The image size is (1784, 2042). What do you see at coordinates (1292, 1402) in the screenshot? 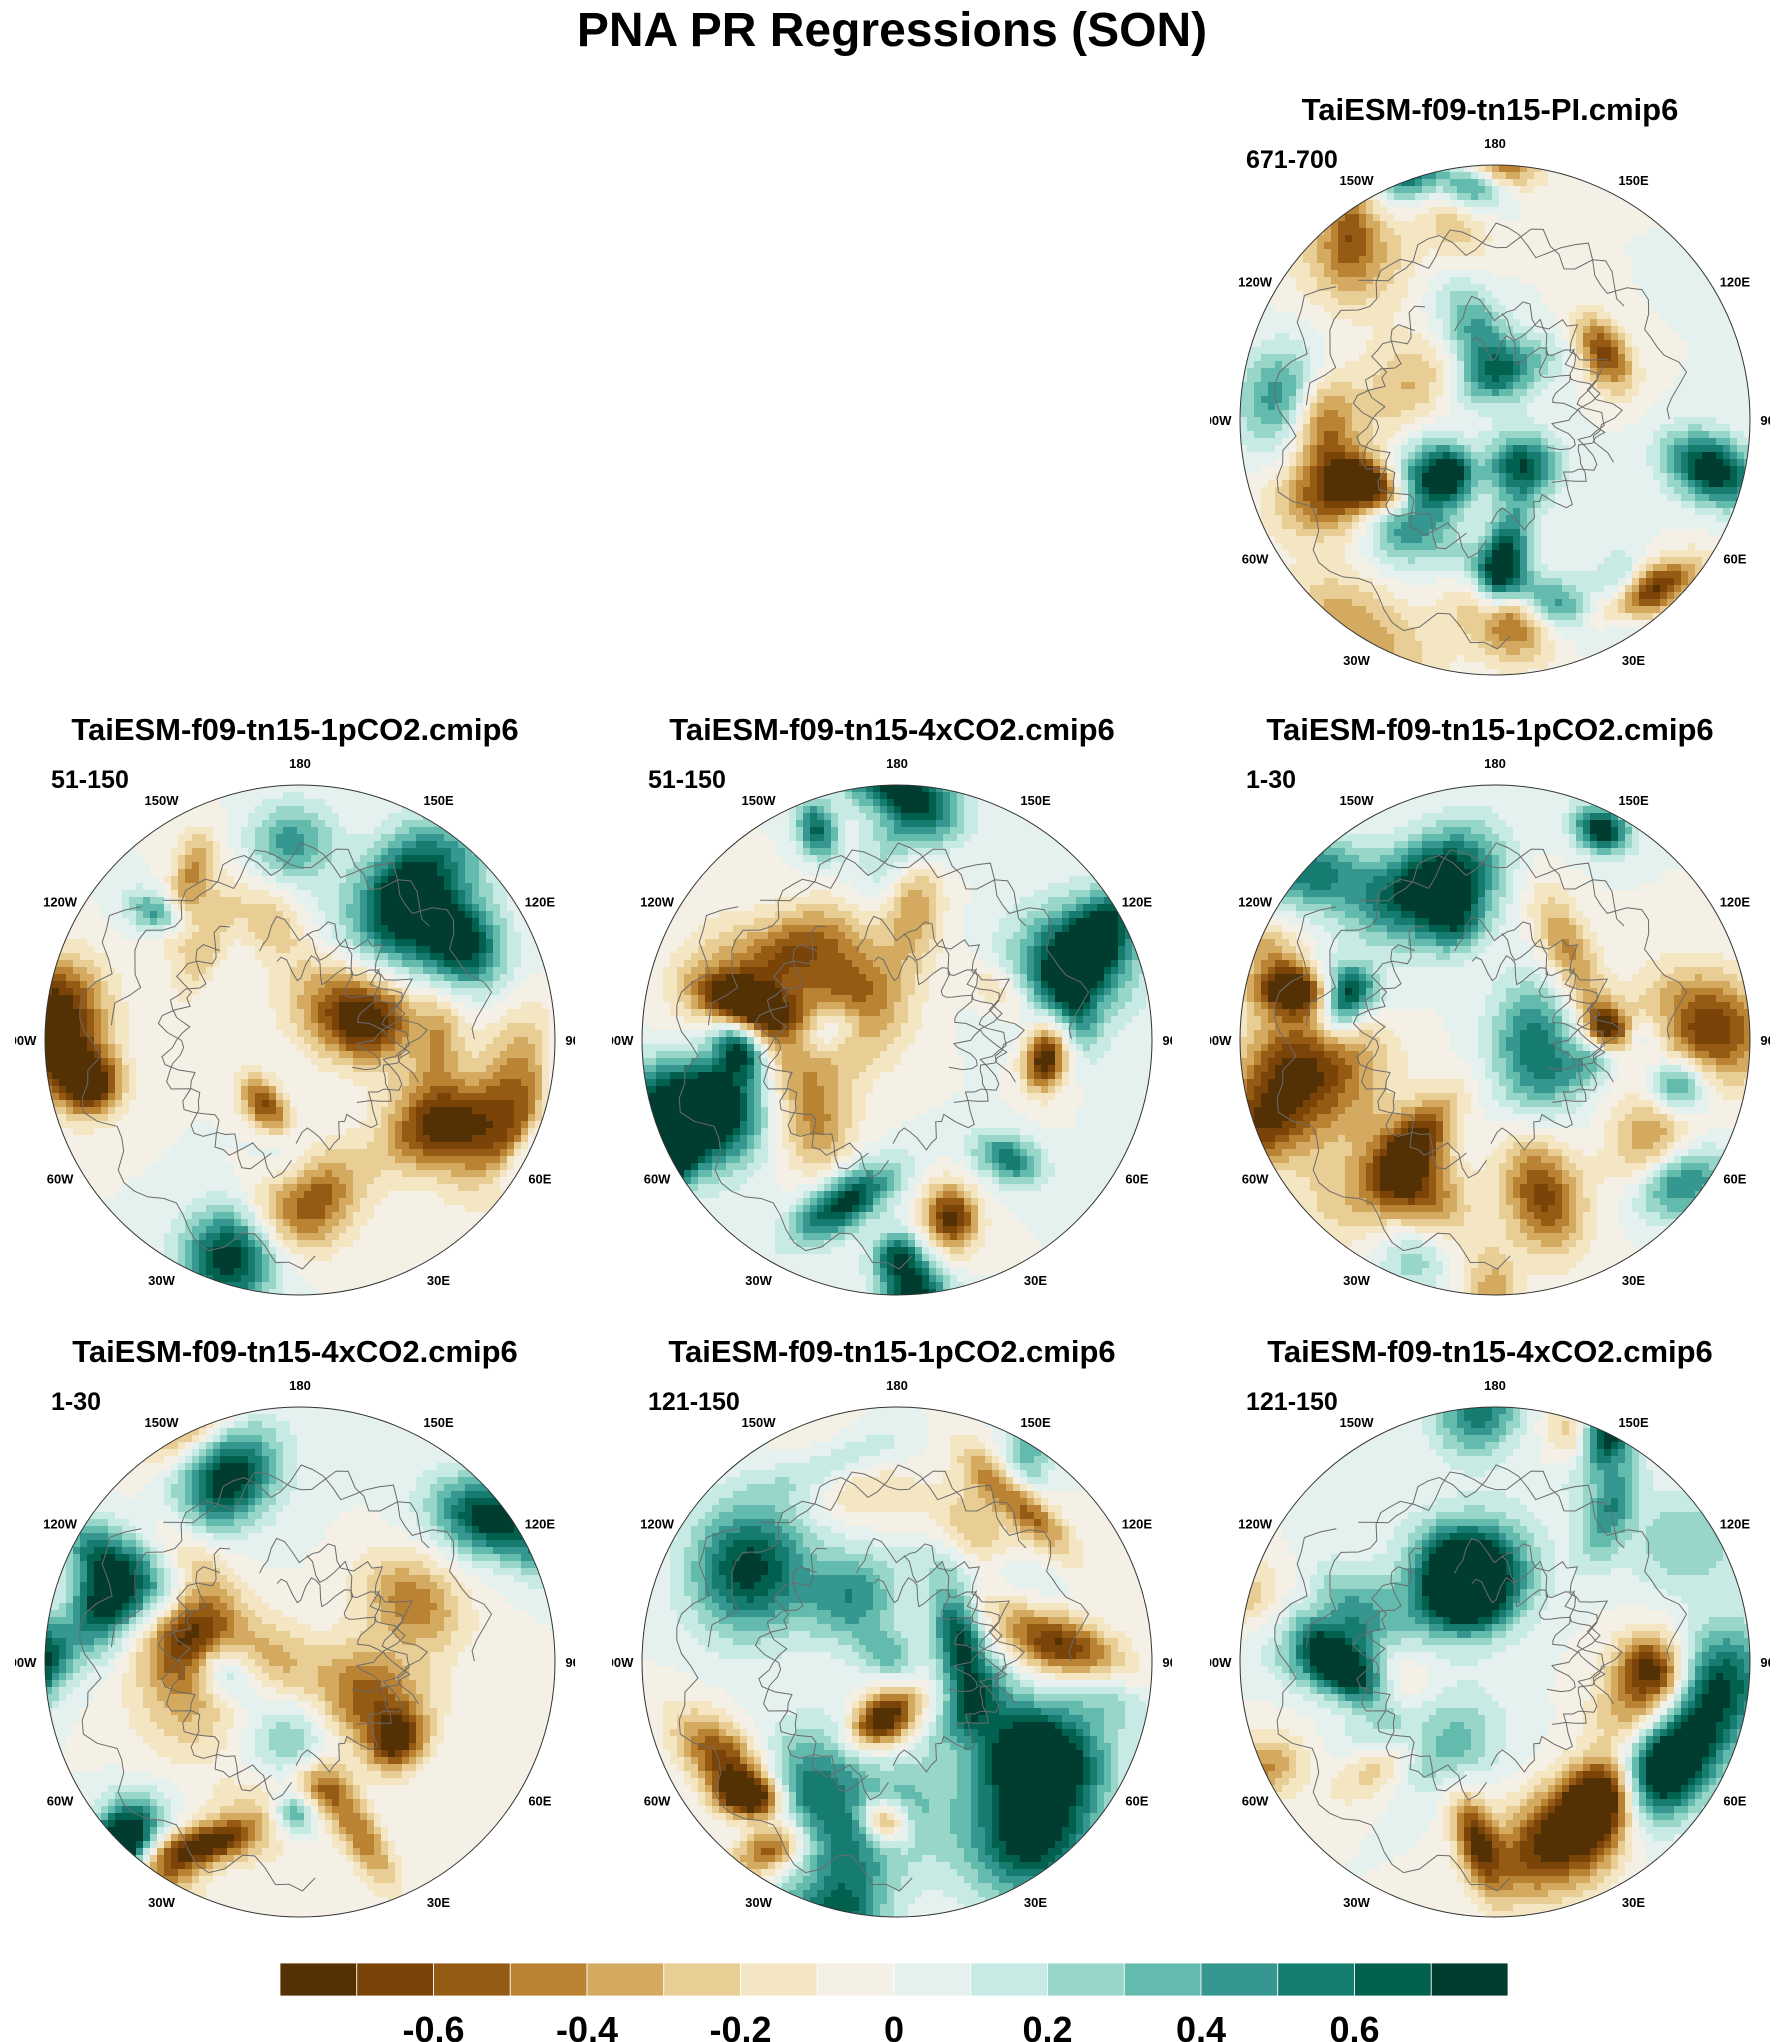
I see `period-label: 121-150` at bounding box center [1292, 1402].